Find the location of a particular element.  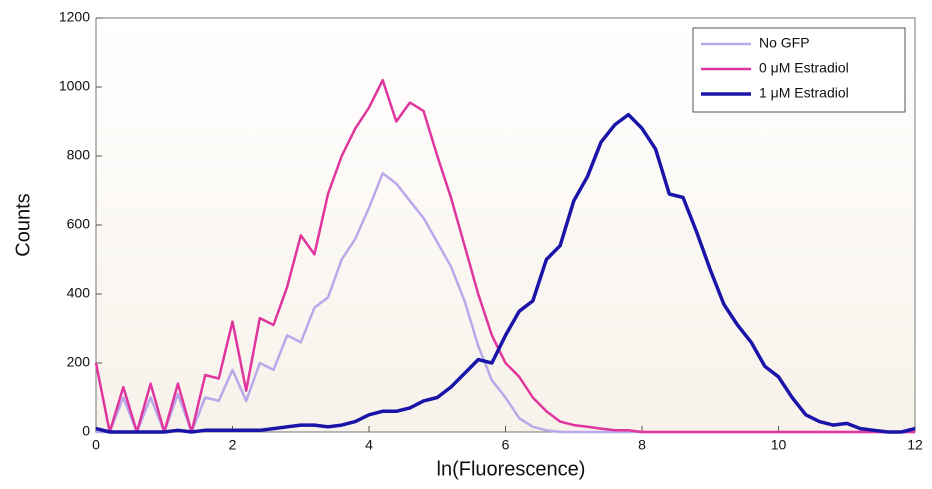

y-tick-label: 200 is located at coordinates (79, 362).